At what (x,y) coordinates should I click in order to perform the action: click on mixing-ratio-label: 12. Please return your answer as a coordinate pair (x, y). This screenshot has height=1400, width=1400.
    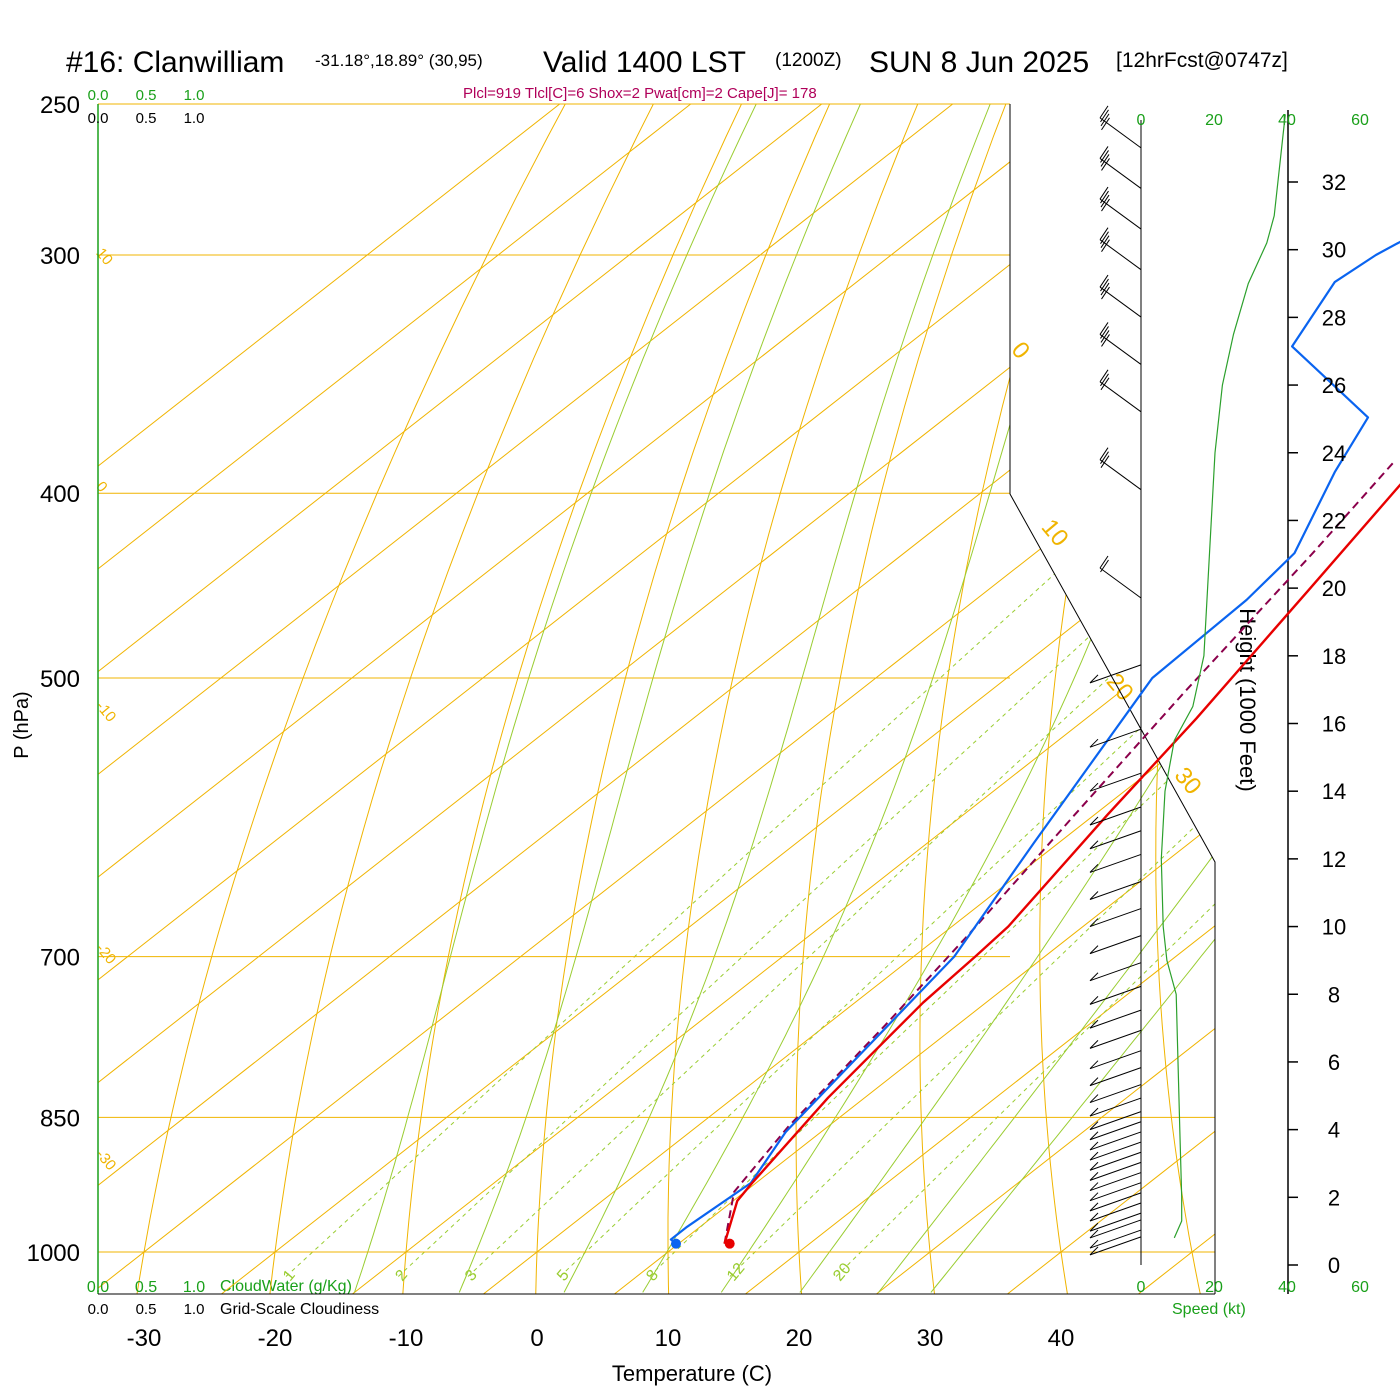
    Looking at the image, I should click on (736, 1272).